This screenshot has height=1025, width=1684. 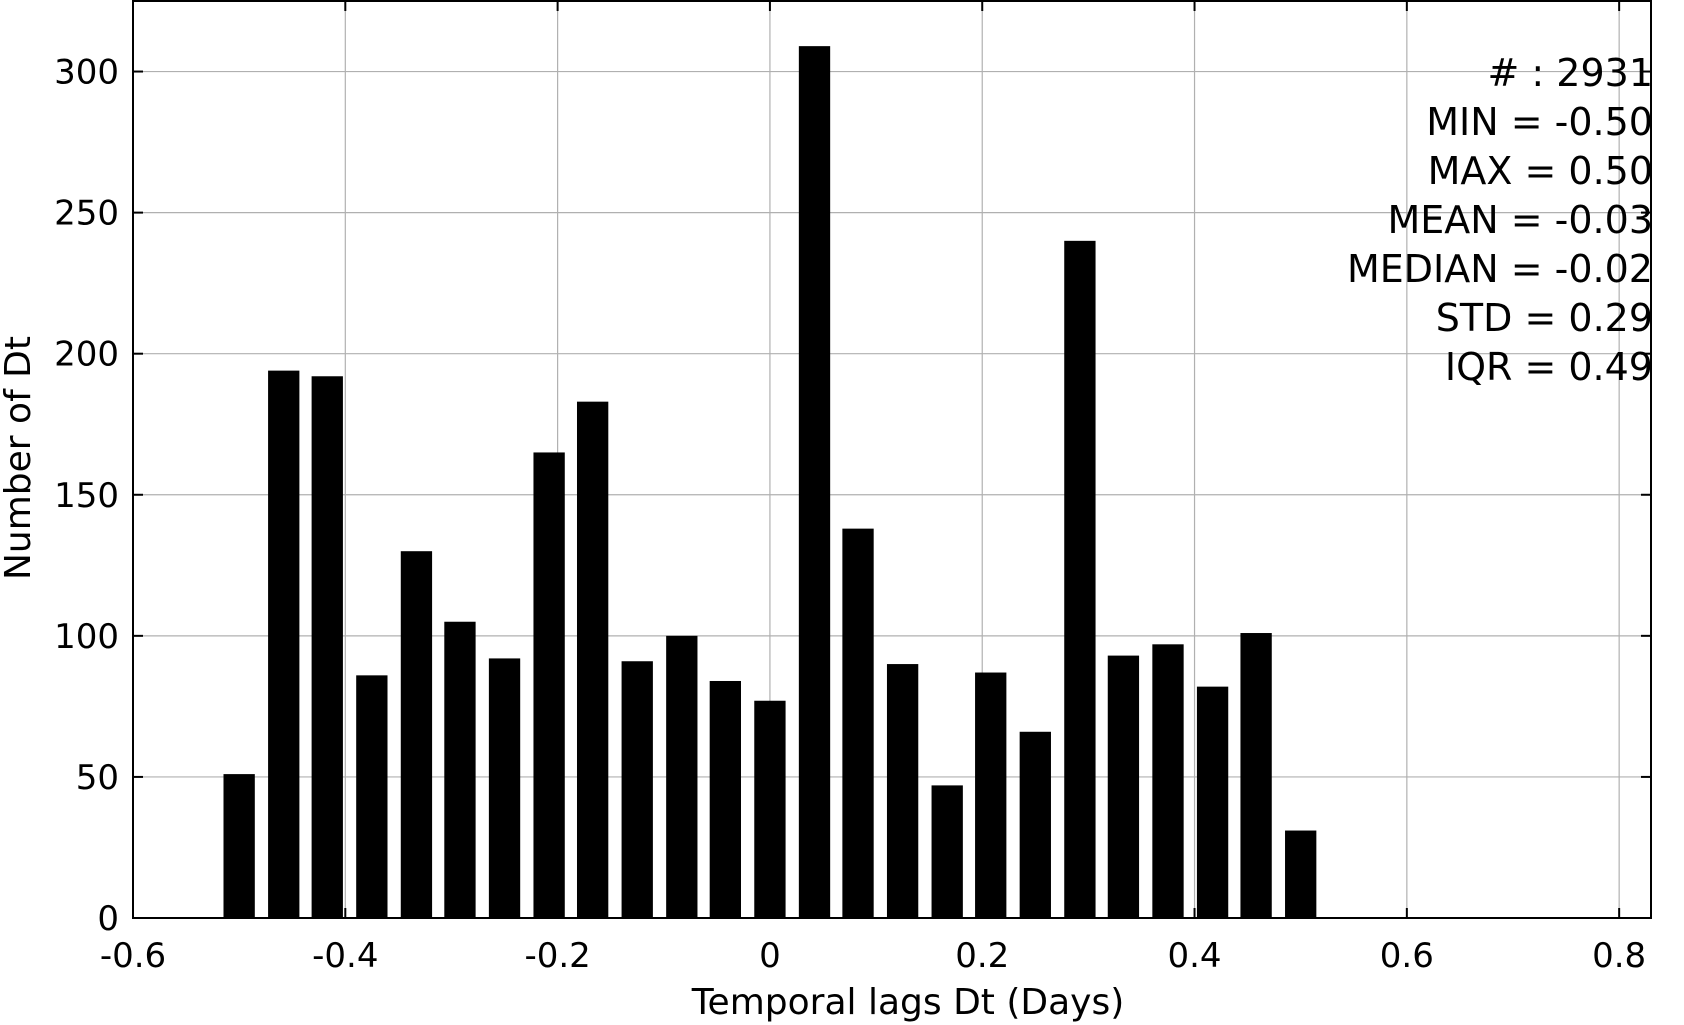 I want to click on statistic-line: MEAN = -0.03, so click(x=1520, y=220).